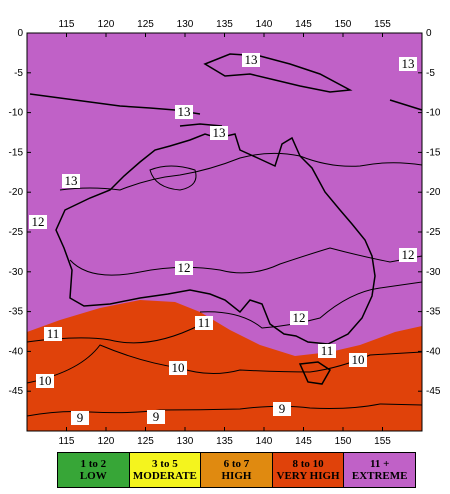  What do you see at coordinates (16, 152) in the screenshot?
I see `y-tick-left: -15` at bounding box center [16, 152].